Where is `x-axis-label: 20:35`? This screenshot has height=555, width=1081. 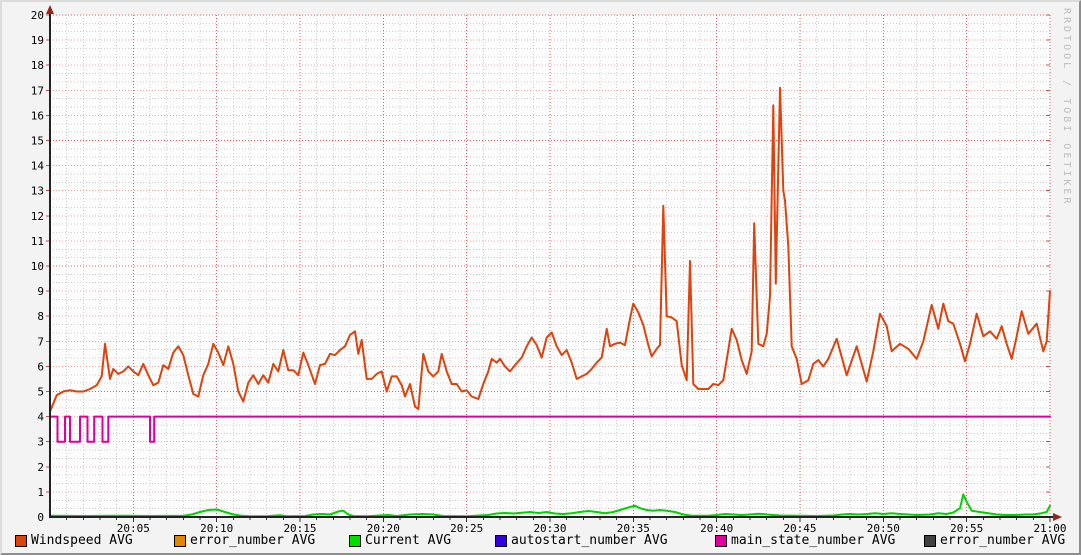 x-axis-label: 20:35 is located at coordinates (633, 528).